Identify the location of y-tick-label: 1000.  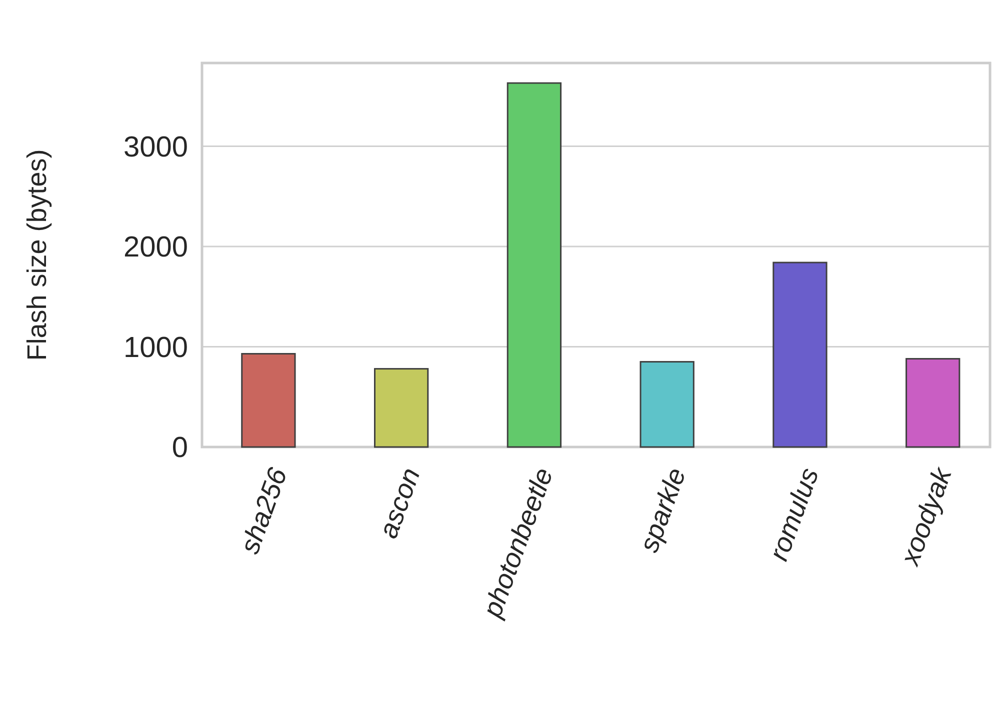
(155, 348).